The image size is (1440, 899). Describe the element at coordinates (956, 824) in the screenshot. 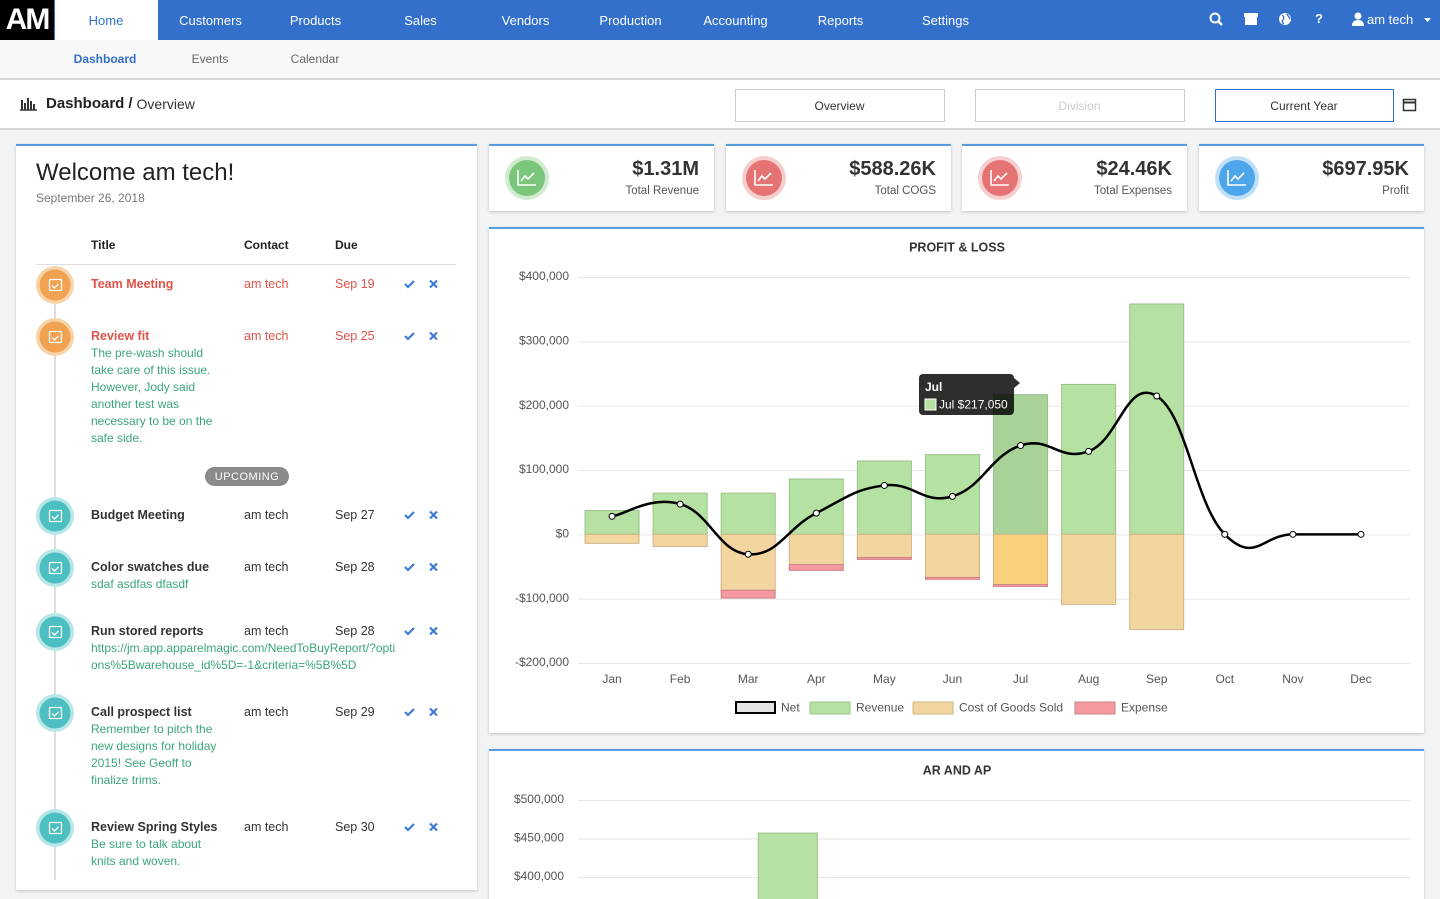

I see `ar-ap-panel` at that location.